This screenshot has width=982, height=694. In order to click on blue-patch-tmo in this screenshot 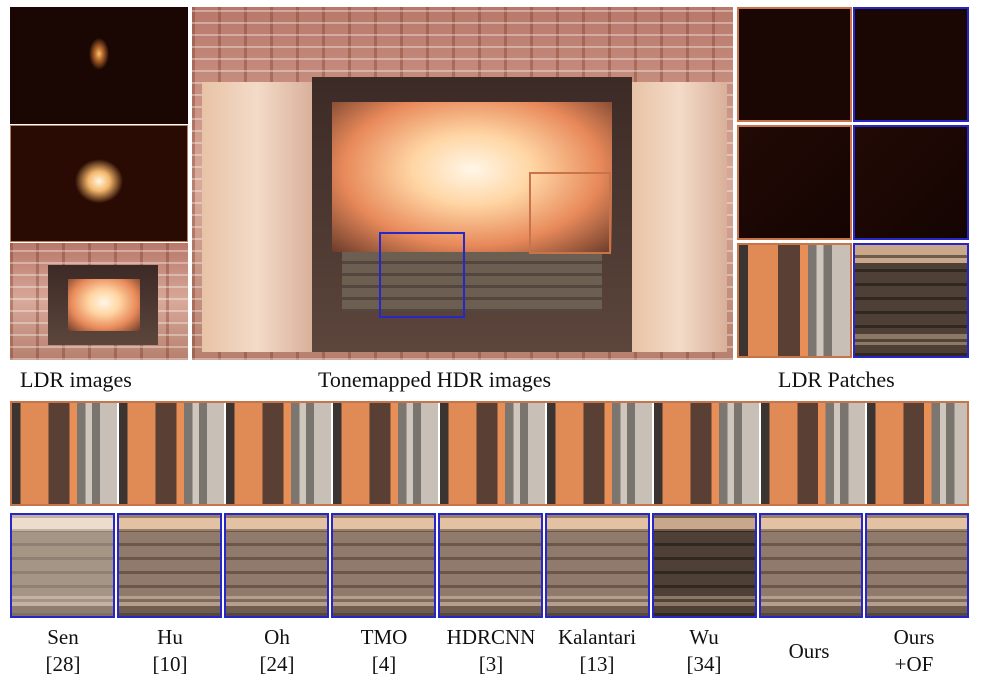, I will do `click(383, 565)`.